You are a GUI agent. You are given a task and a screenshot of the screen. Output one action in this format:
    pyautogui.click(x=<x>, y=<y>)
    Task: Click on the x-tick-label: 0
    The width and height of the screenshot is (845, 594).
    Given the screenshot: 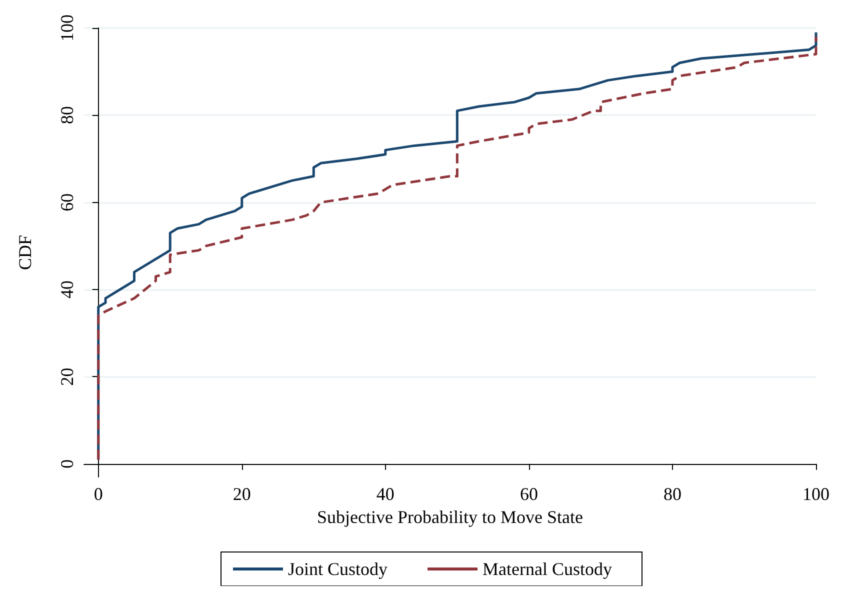 What is the action you would take?
    pyautogui.click(x=98, y=494)
    